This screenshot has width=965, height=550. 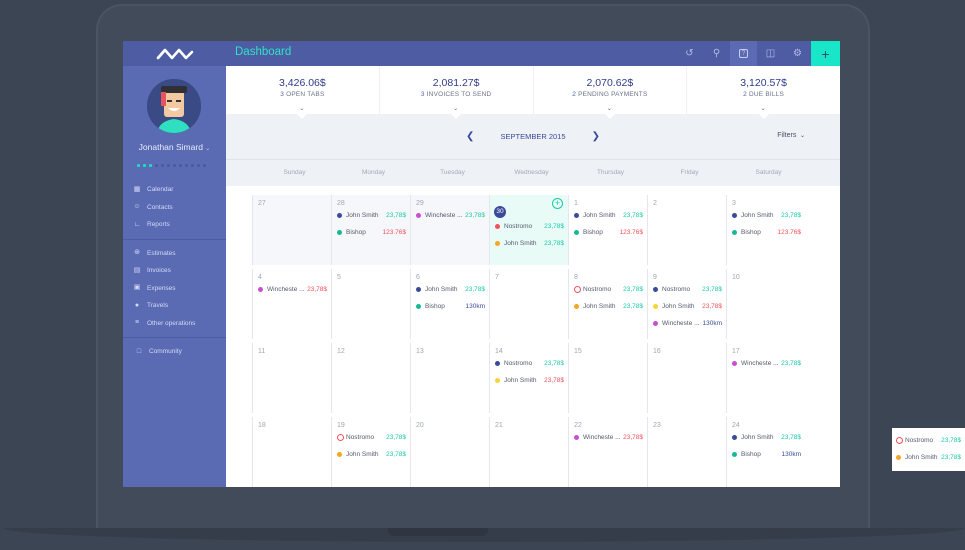 I want to click on calendar-day-cell: 19 Nostromo 23,78$ John Smith 23,78$, so click(x=370, y=452).